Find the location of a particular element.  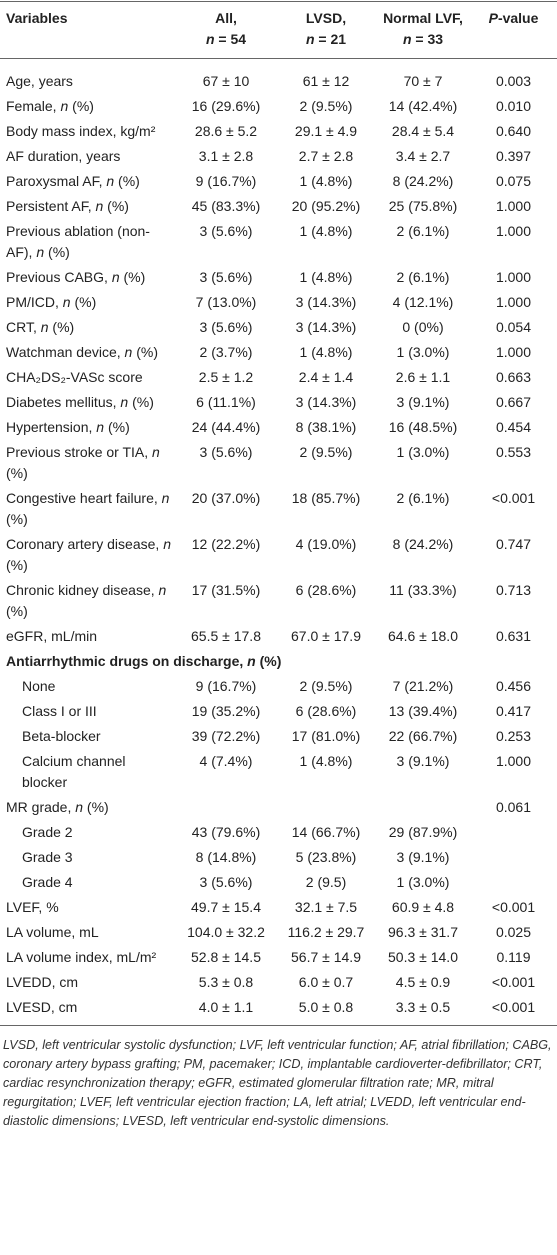

row-label: LA volume index, mL/m² is located at coordinates (81, 957).